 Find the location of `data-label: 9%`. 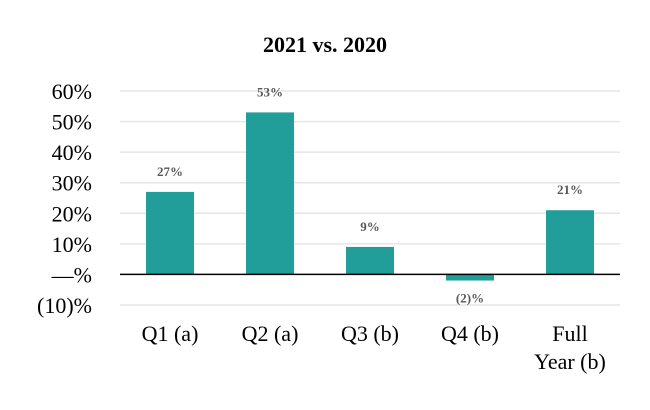

data-label: 9% is located at coordinates (370, 226).